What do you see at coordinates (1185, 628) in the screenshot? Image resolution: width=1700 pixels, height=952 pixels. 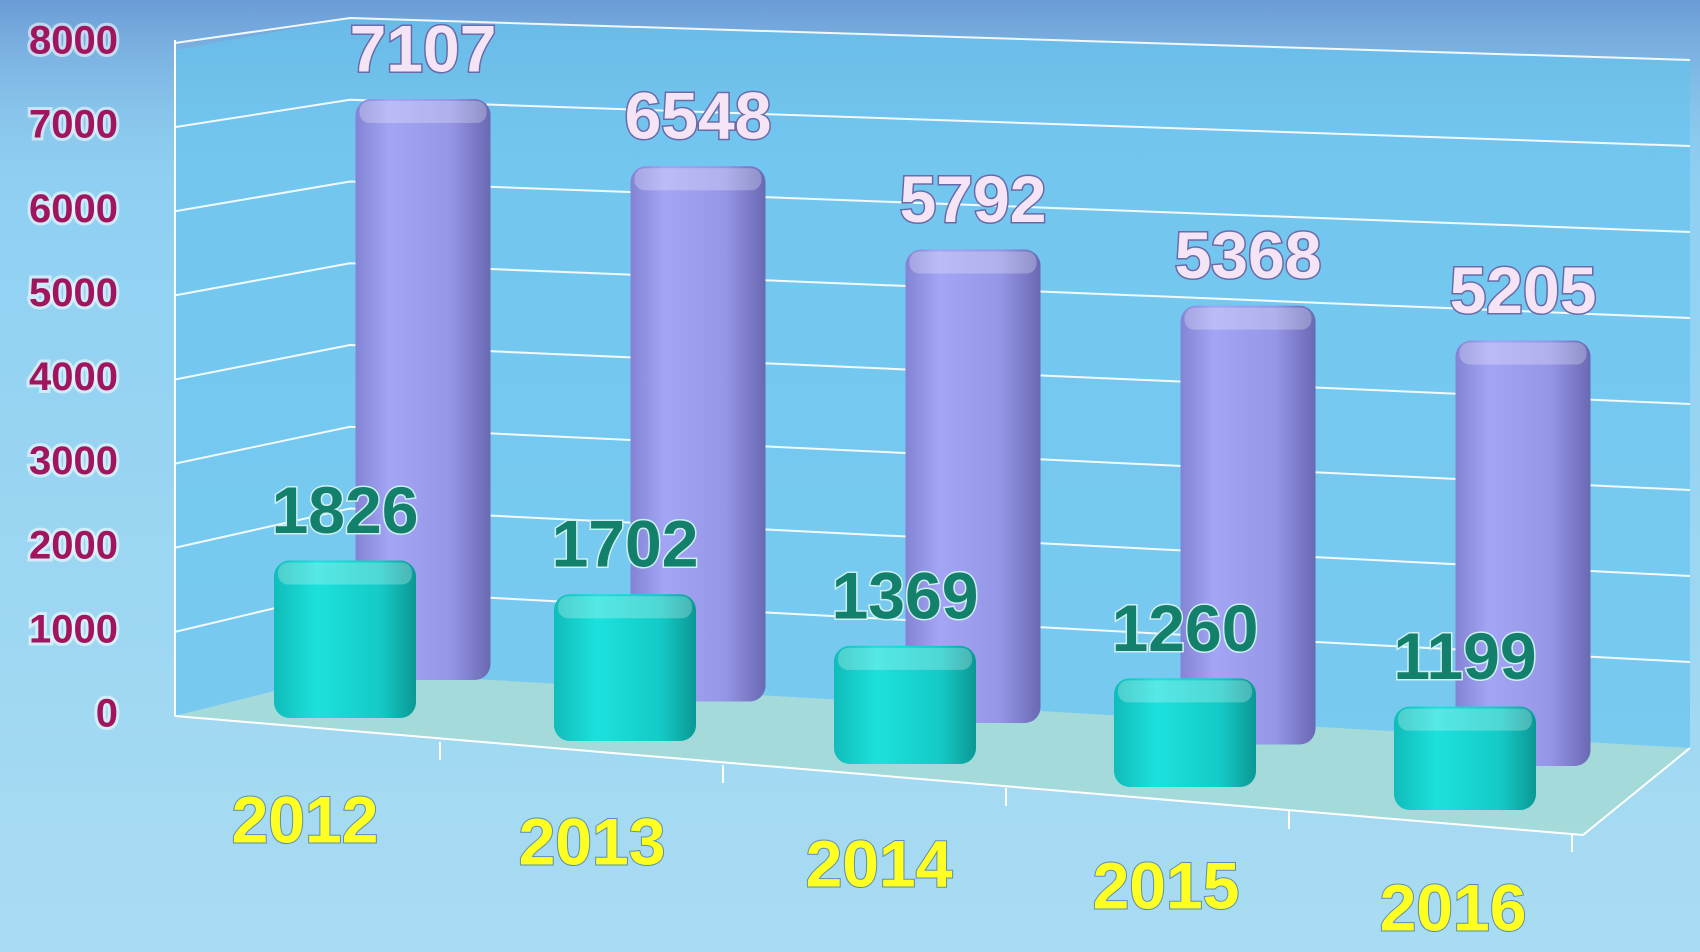 I see `data-label: 1260` at bounding box center [1185, 628].